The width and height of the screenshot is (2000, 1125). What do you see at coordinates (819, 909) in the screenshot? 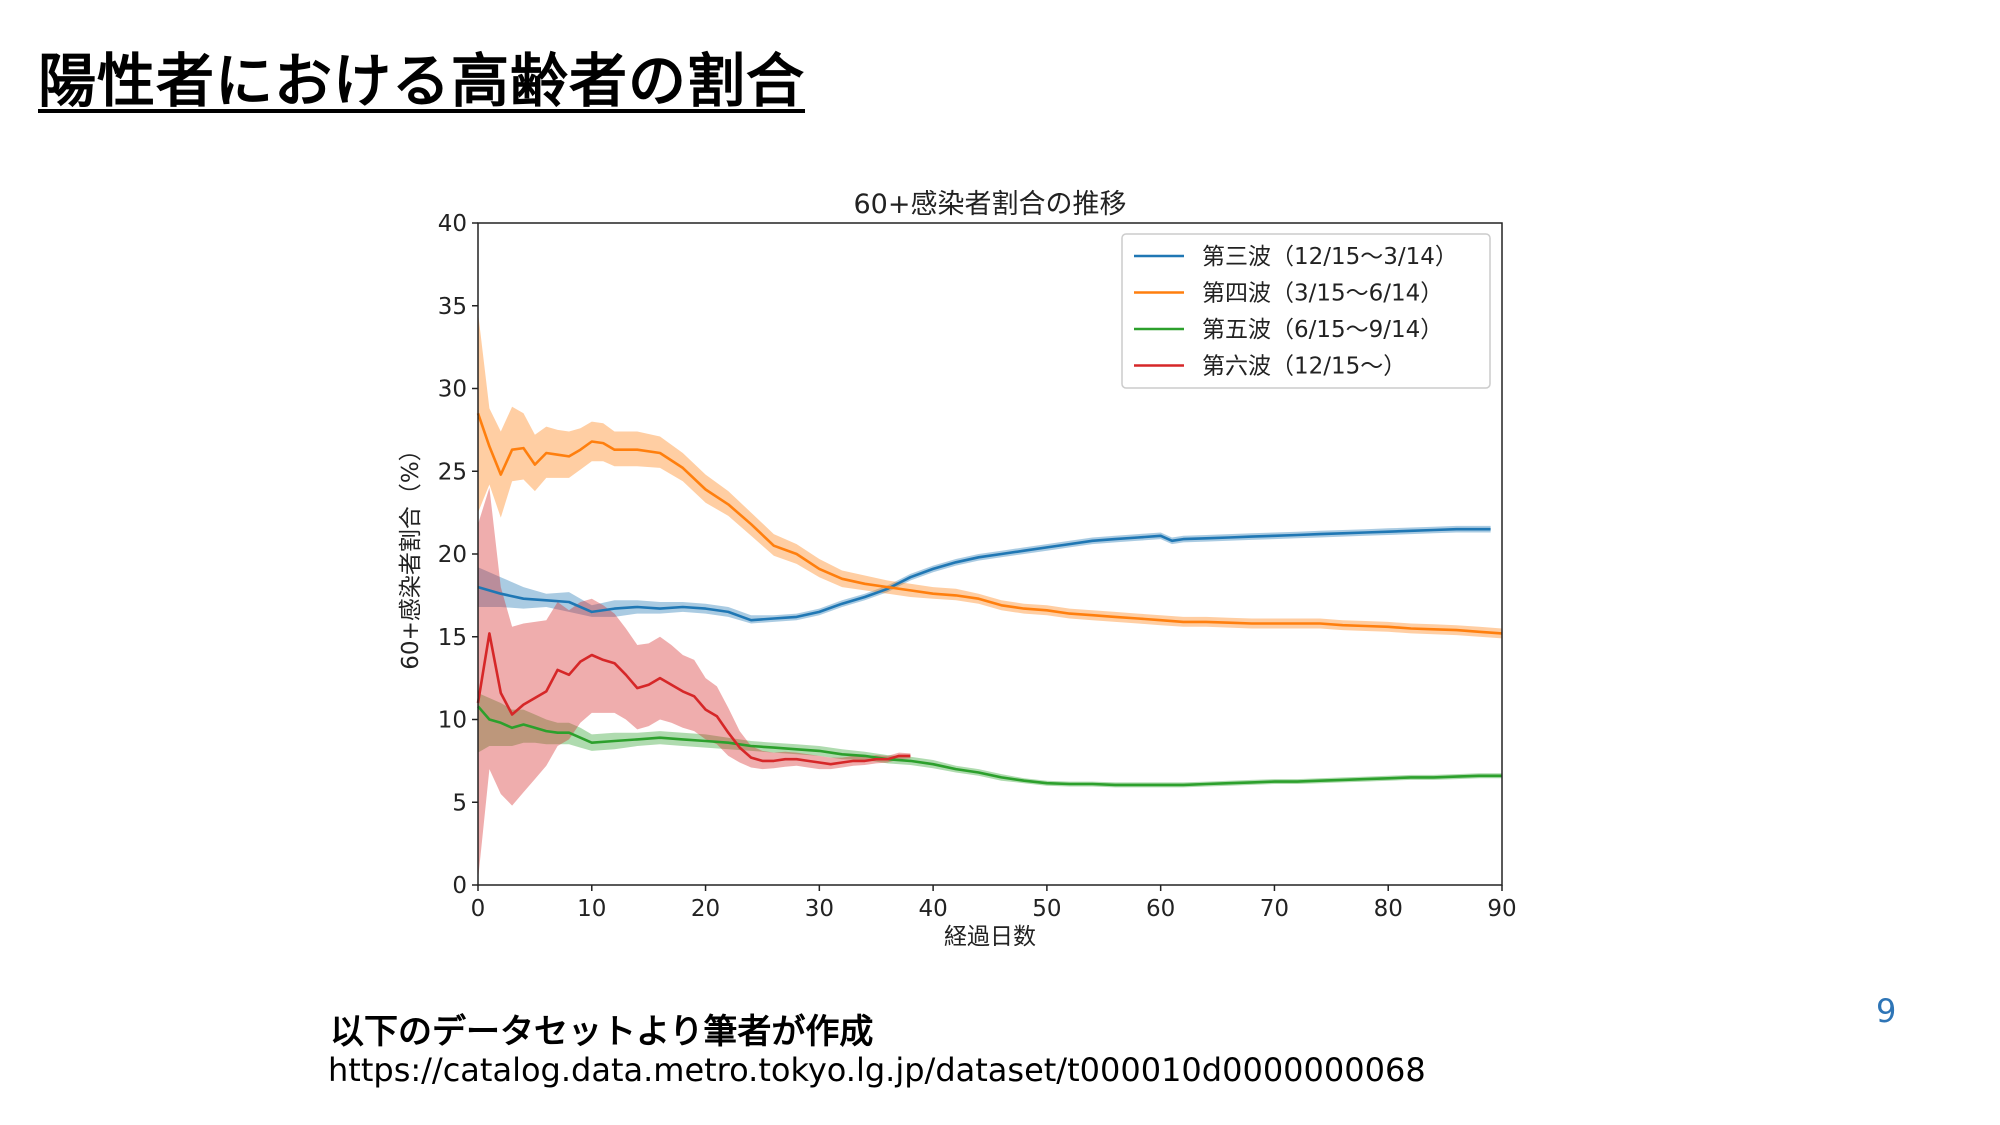
I see `x-tick-label: 30` at bounding box center [819, 909].